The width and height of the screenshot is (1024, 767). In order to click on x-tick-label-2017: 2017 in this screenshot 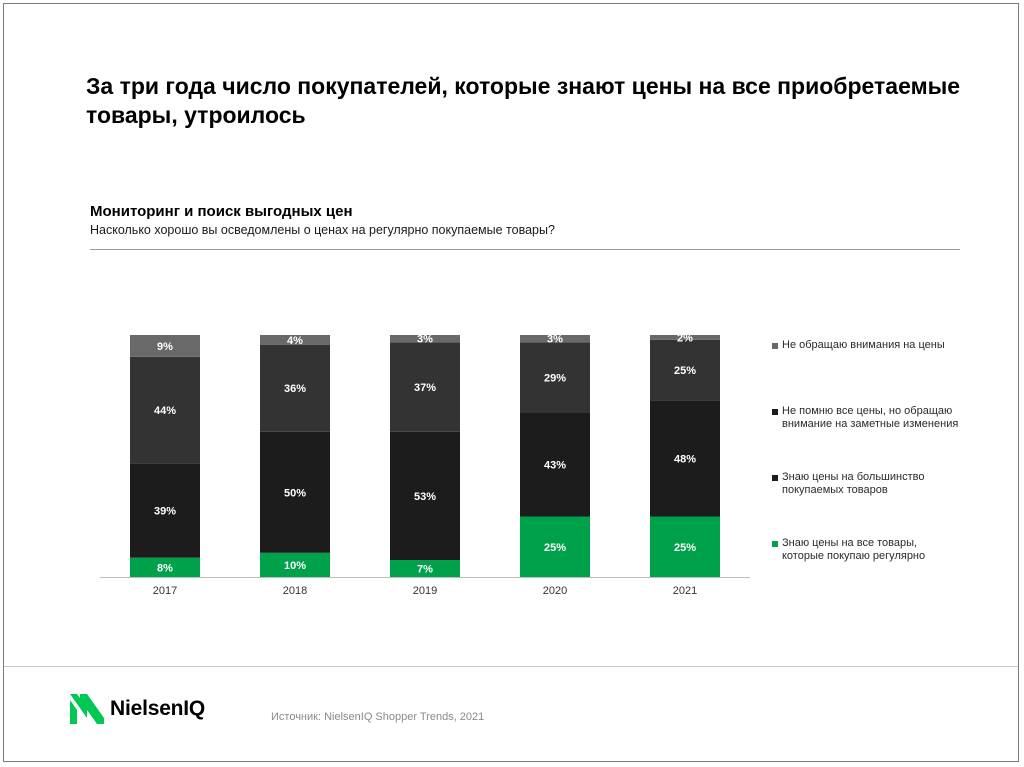, I will do `click(165, 591)`.